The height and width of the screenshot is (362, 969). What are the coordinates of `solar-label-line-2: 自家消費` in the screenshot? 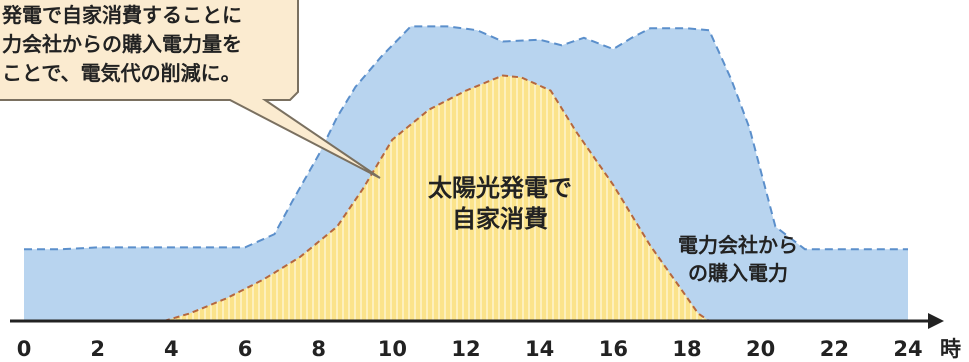 It's located at (500, 219).